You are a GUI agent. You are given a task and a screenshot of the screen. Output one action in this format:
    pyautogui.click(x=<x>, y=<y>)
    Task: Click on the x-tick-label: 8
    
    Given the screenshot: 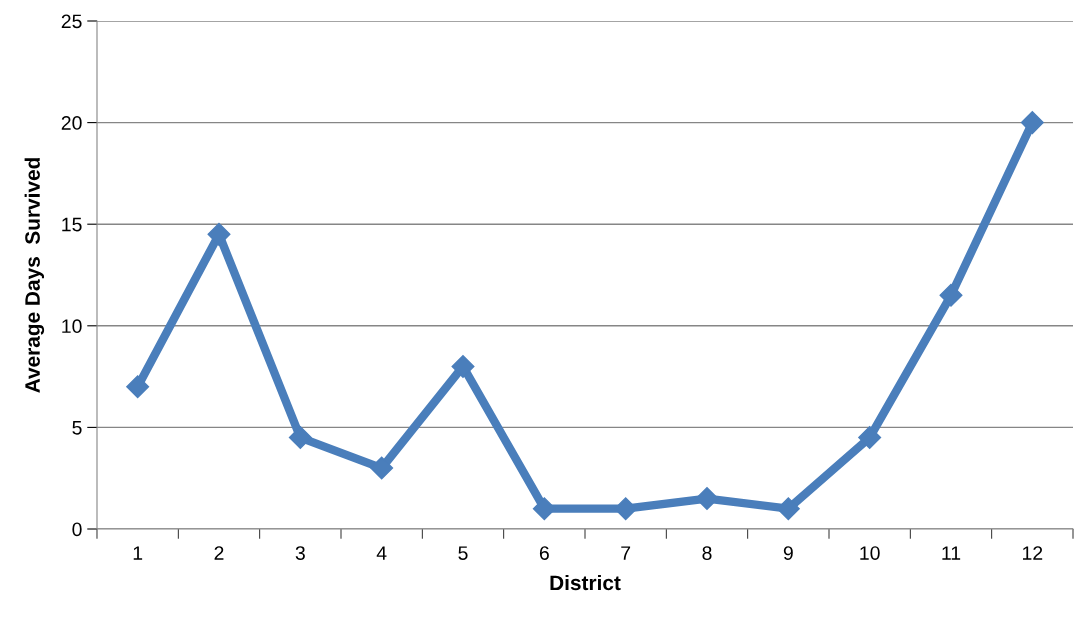 What is the action you would take?
    pyautogui.click(x=707, y=553)
    